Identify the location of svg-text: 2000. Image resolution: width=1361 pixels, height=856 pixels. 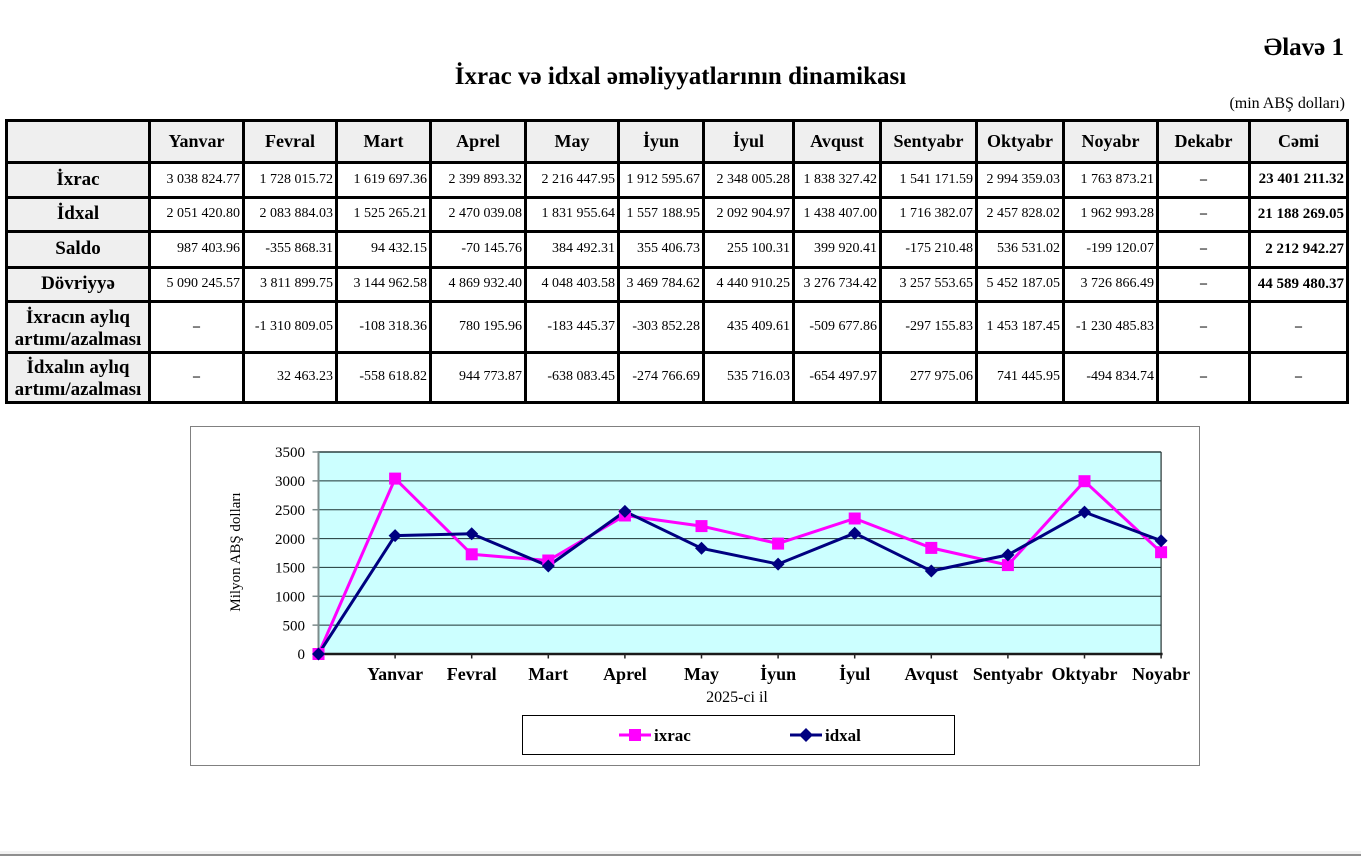
(290, 540).